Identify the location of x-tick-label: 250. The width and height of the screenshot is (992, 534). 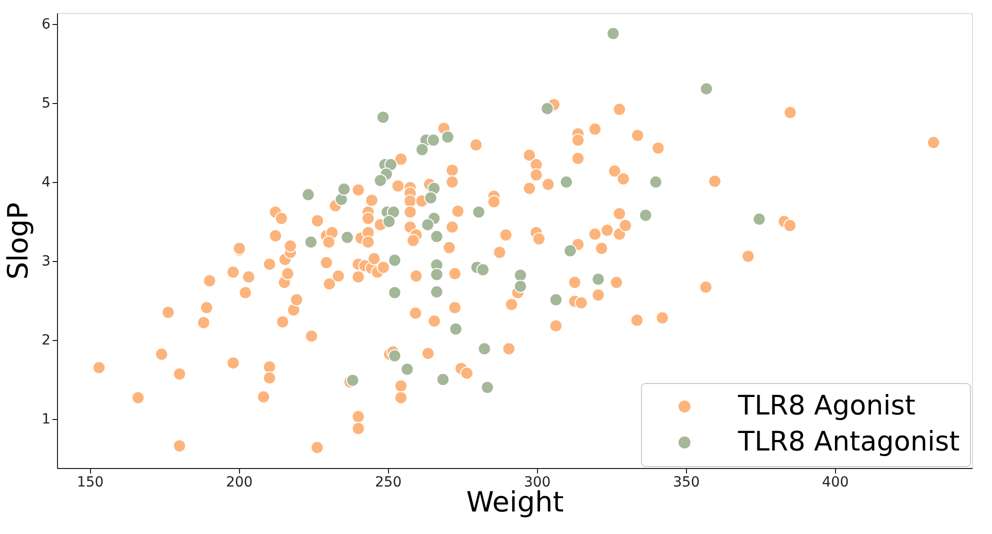
(388, 482).